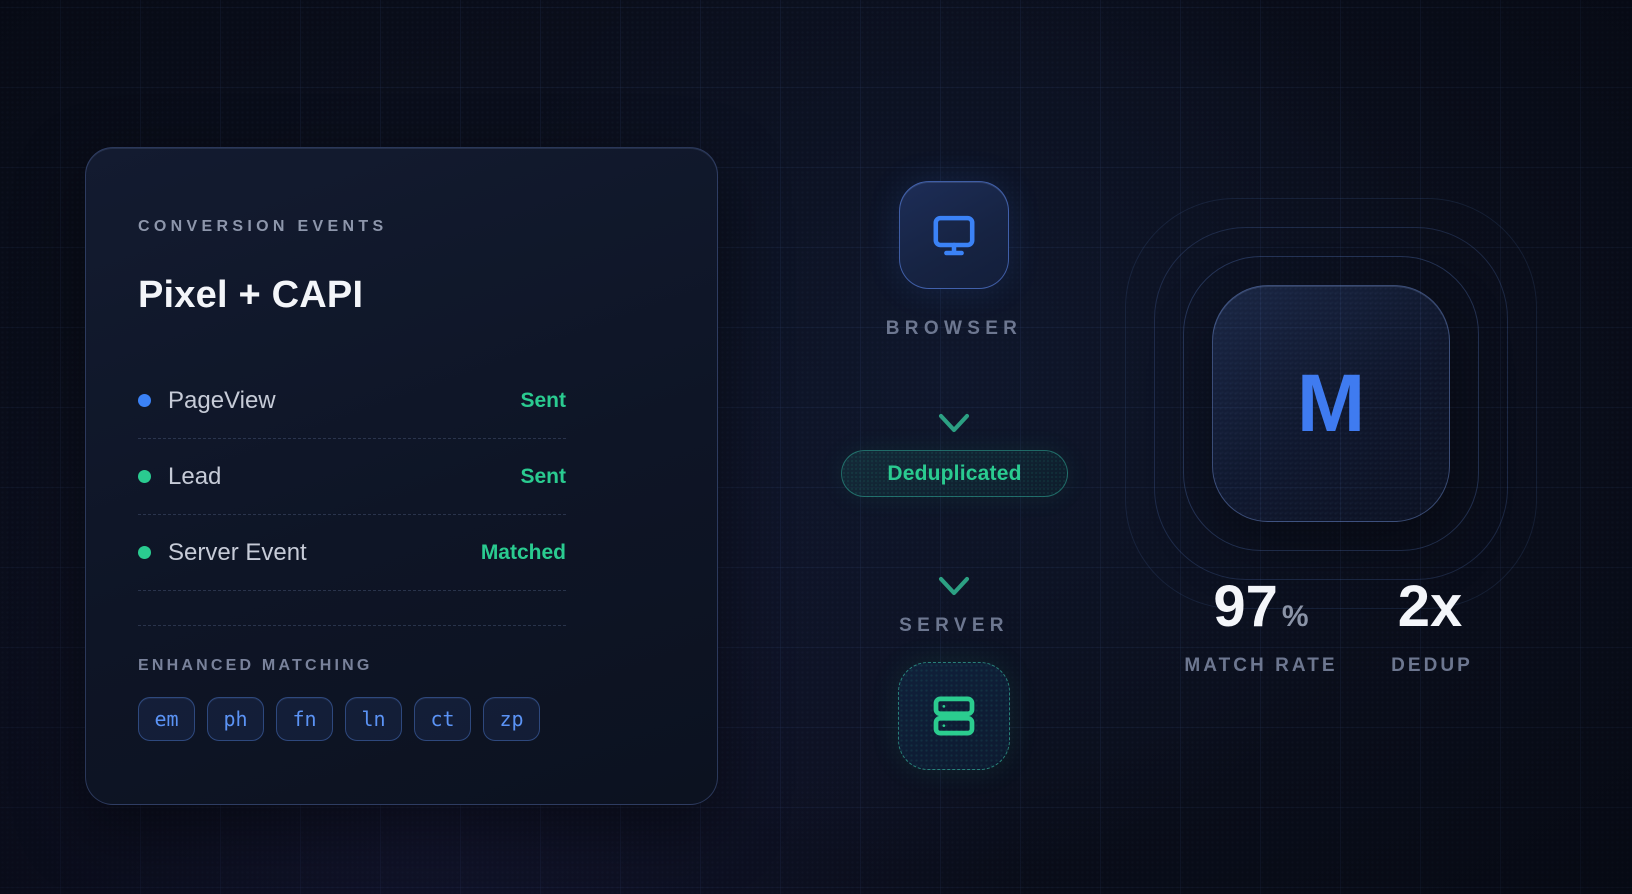  Describe the element at coordinates (1261, 665) in the screenshot. I see `stat-label: MATCH RATE` at that location.